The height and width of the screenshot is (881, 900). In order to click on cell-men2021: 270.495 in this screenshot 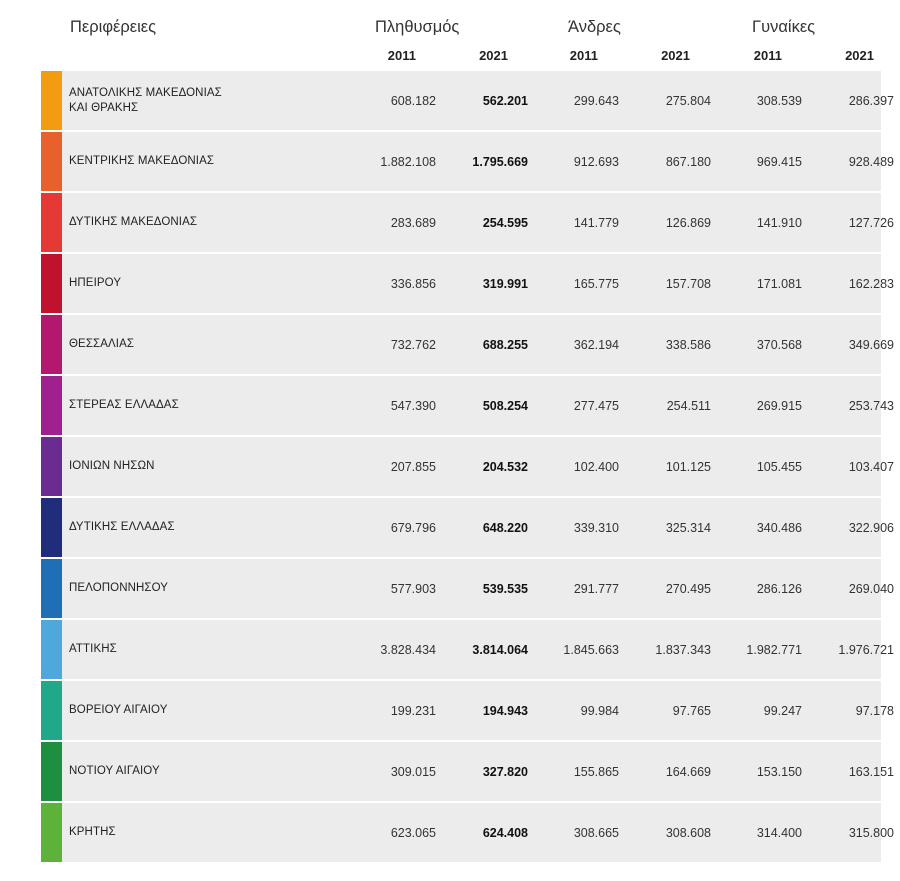, I will do `click(688, 588)`.